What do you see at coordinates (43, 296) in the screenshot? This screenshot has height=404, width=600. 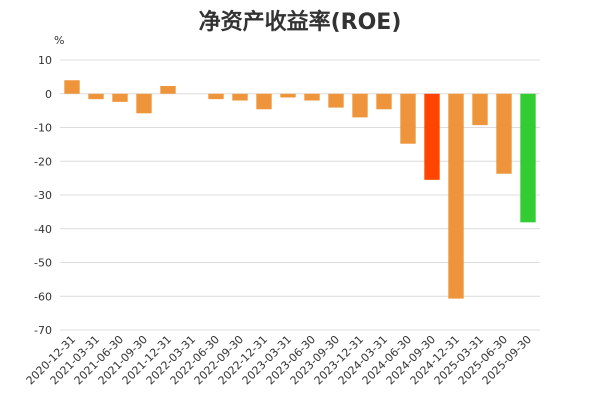 I see `y-tick-label: -60` at bounding box center [43, 296].